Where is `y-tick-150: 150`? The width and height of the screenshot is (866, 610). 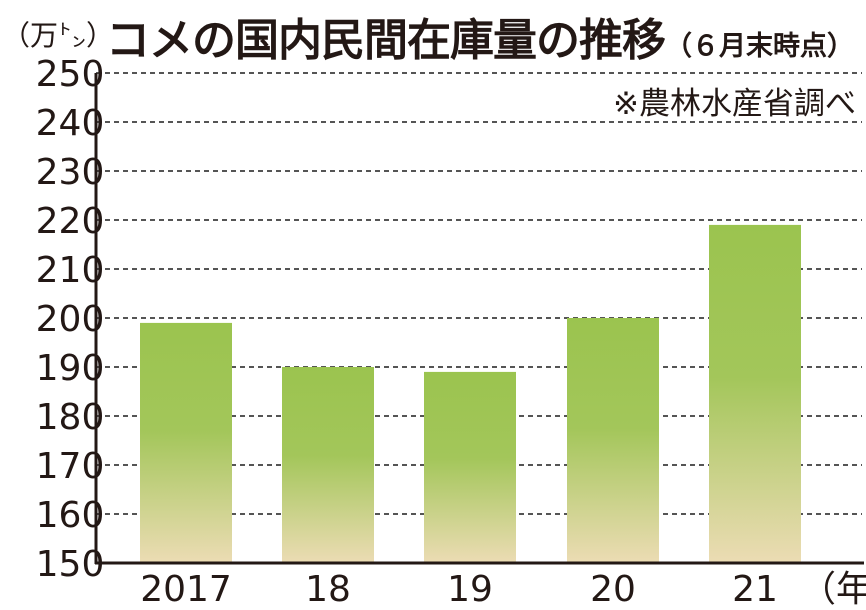
y-tick-150: 150 is located at coordinates (70, 564).